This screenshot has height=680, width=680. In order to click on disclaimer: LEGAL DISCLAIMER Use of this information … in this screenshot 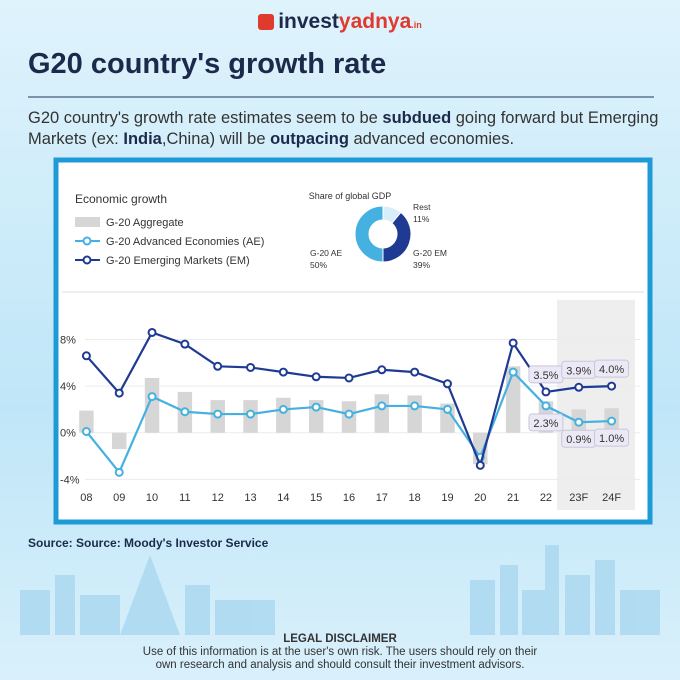, I will do `click(340, 652)`.